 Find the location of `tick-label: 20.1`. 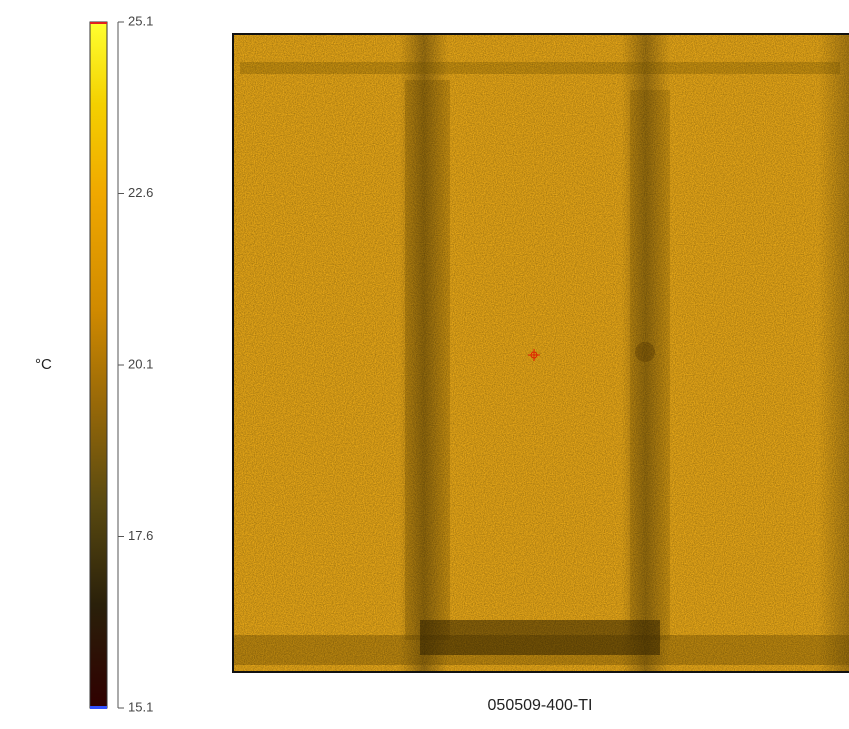

tick-label: 20.1 is located at coordinates (140, 363).